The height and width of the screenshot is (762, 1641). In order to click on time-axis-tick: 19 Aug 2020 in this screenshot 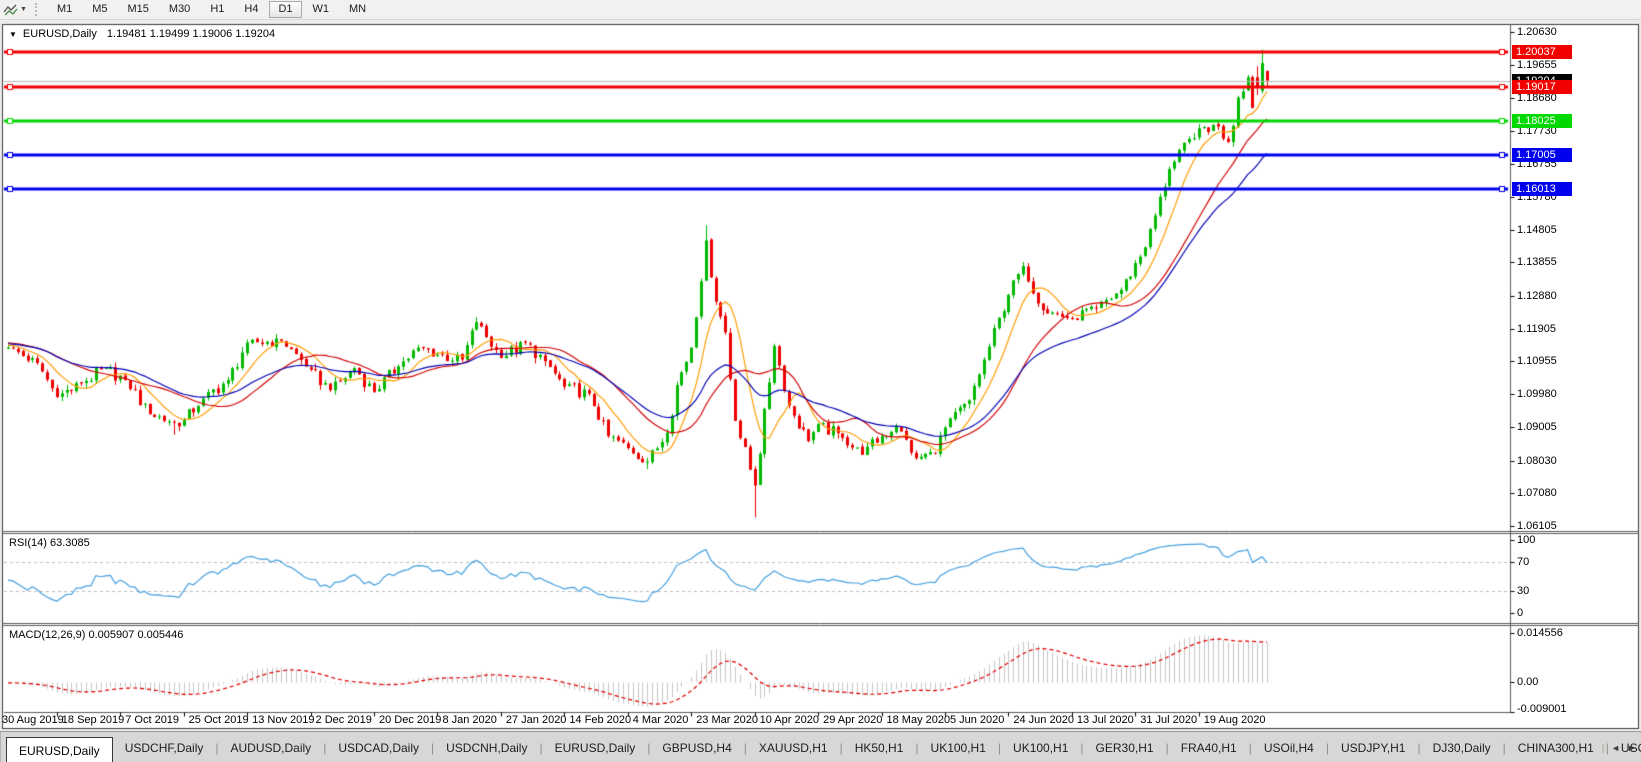, I will do `click(1234, 720)`.